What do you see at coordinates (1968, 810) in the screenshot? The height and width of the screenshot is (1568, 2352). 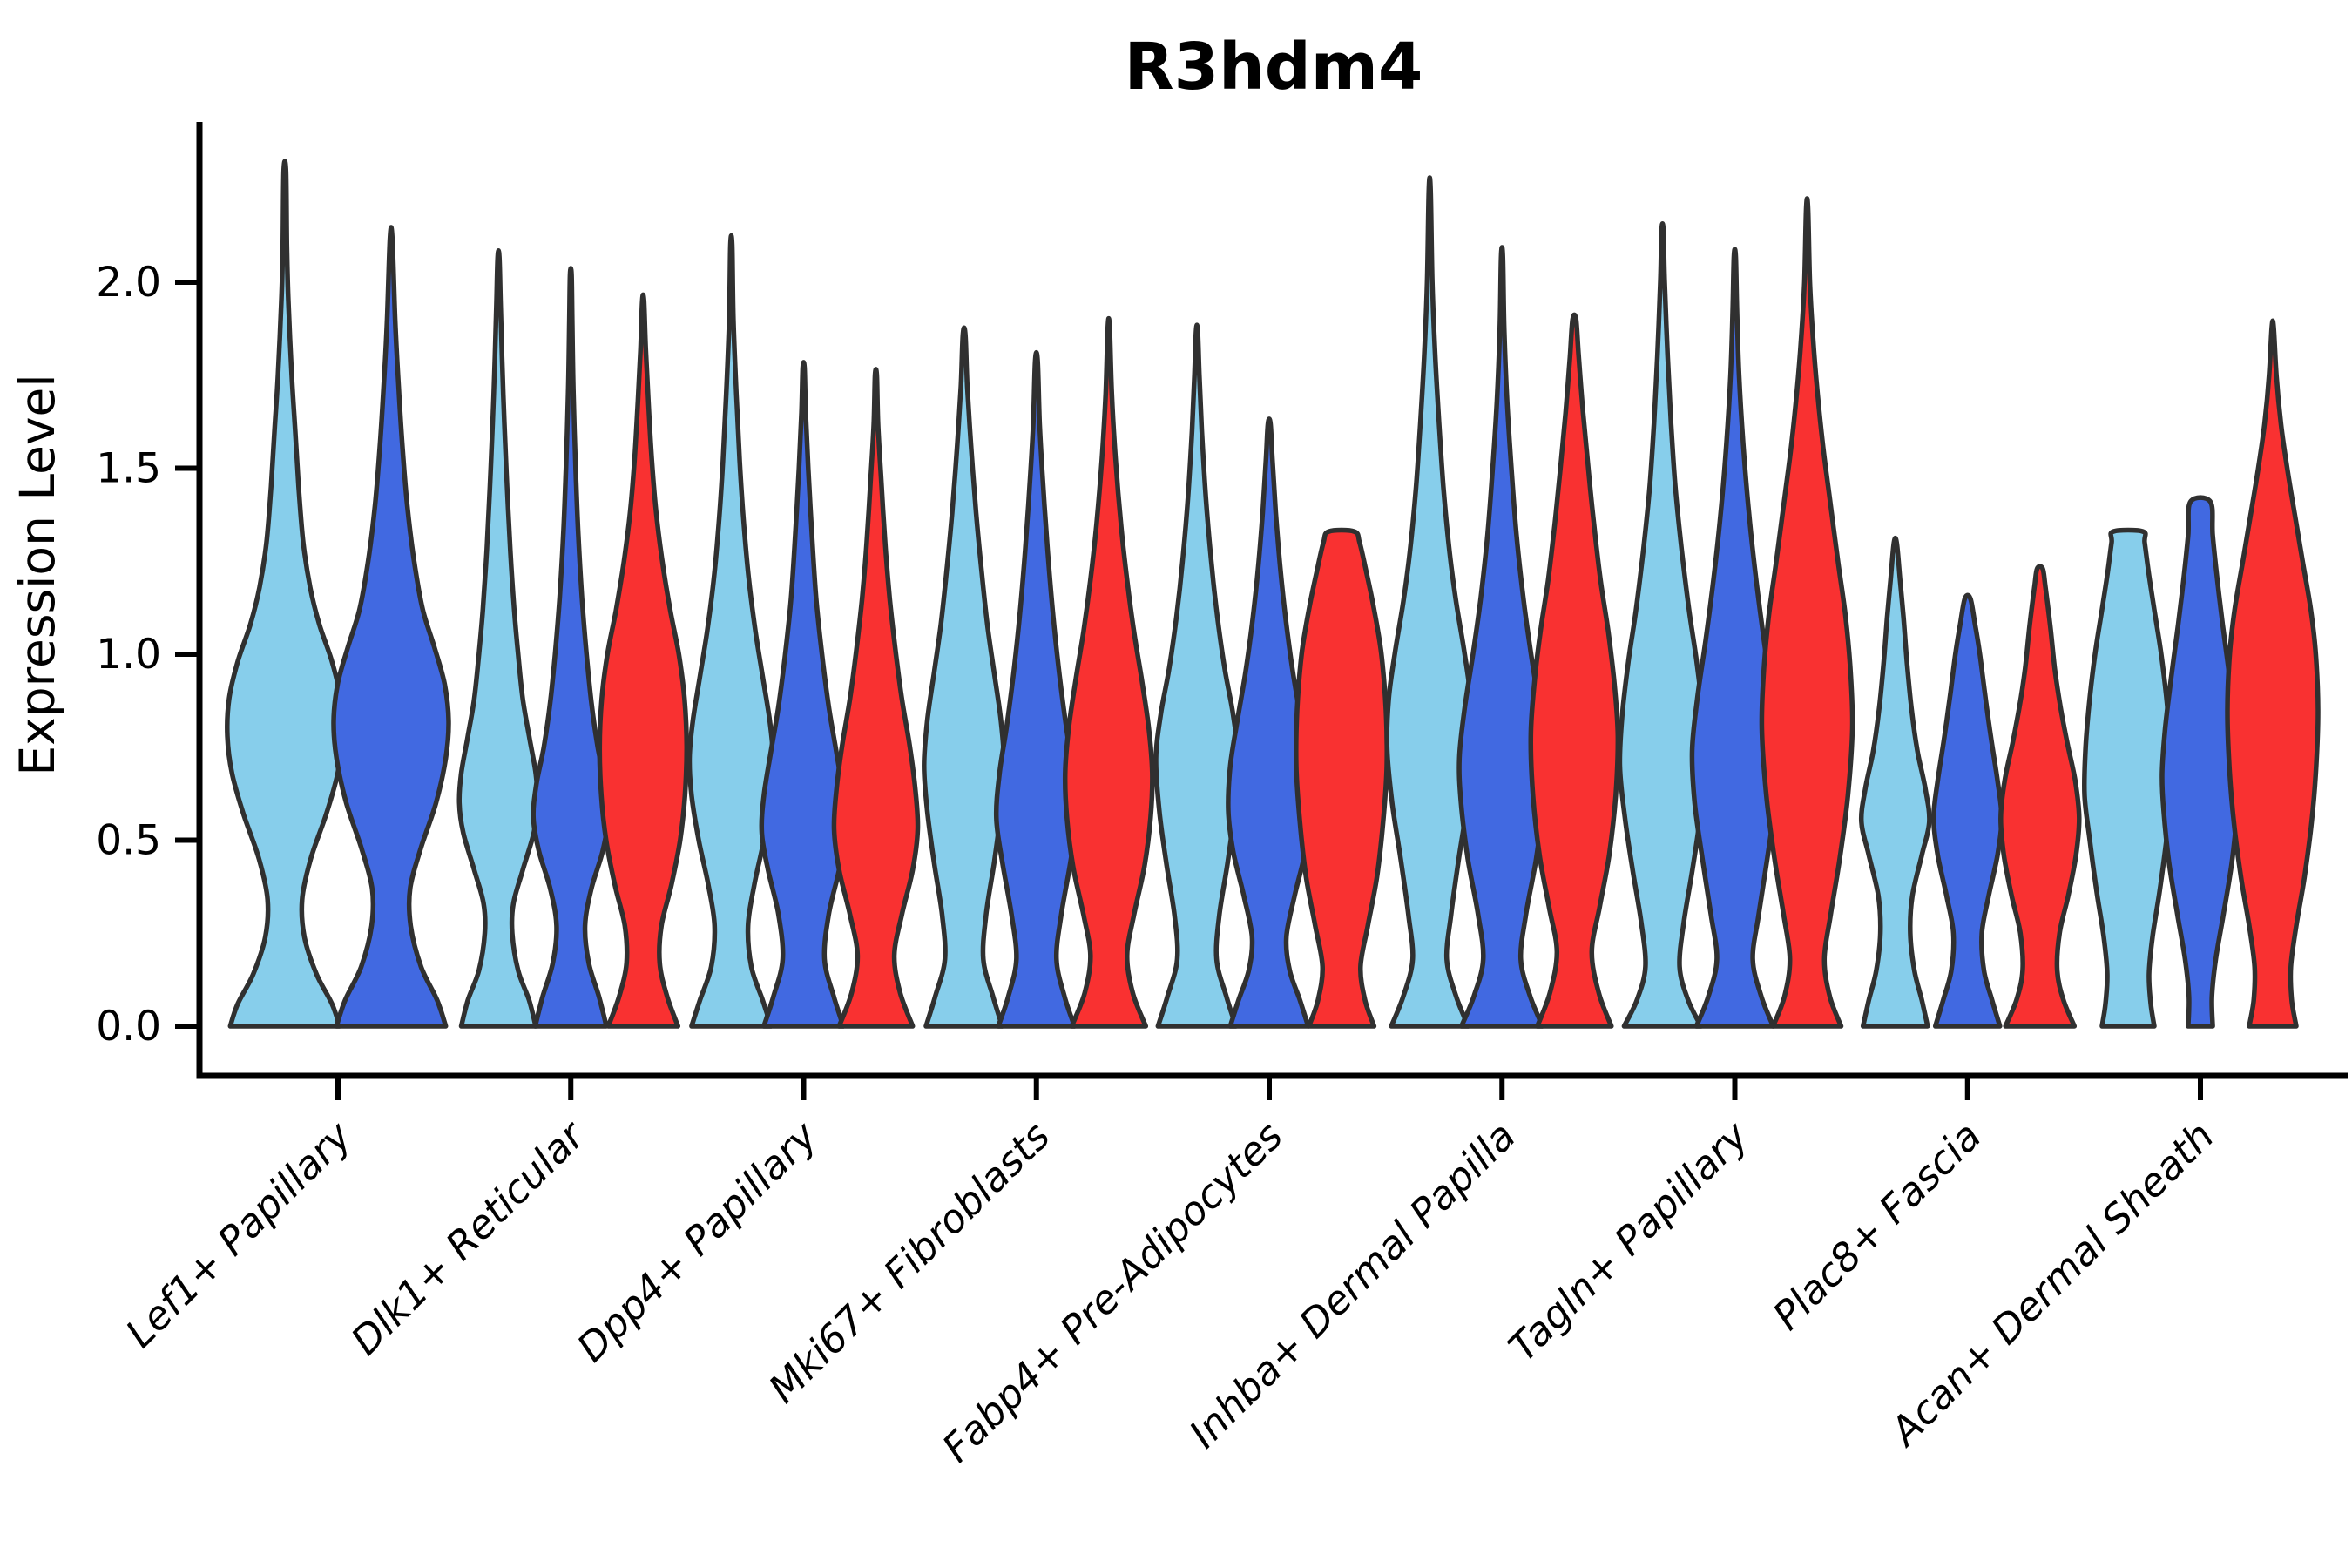 I see `violin-7-dark_blue` at bounding box center [1968, 810].